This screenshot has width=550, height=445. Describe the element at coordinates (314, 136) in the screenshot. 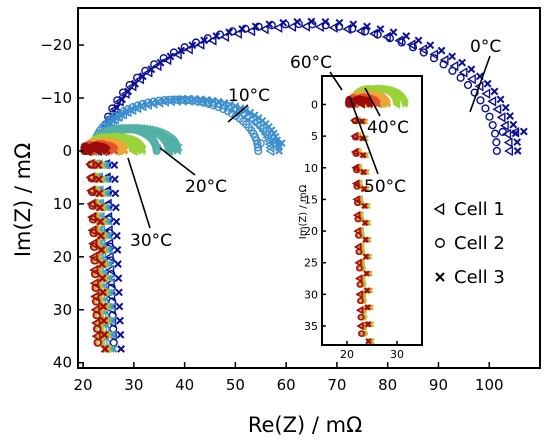

I see `inset-y-tick-label: 5` at that location.